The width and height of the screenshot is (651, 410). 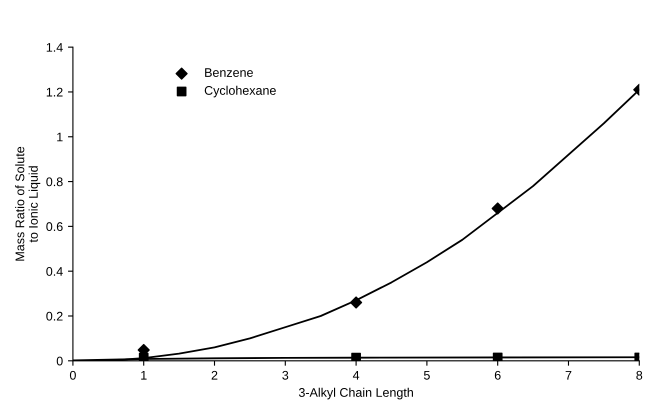 What do you see at coordinates (240, 92) in the screenshot?
I see `legend-label: Cyclohexane` at bounding box center [240, 92].